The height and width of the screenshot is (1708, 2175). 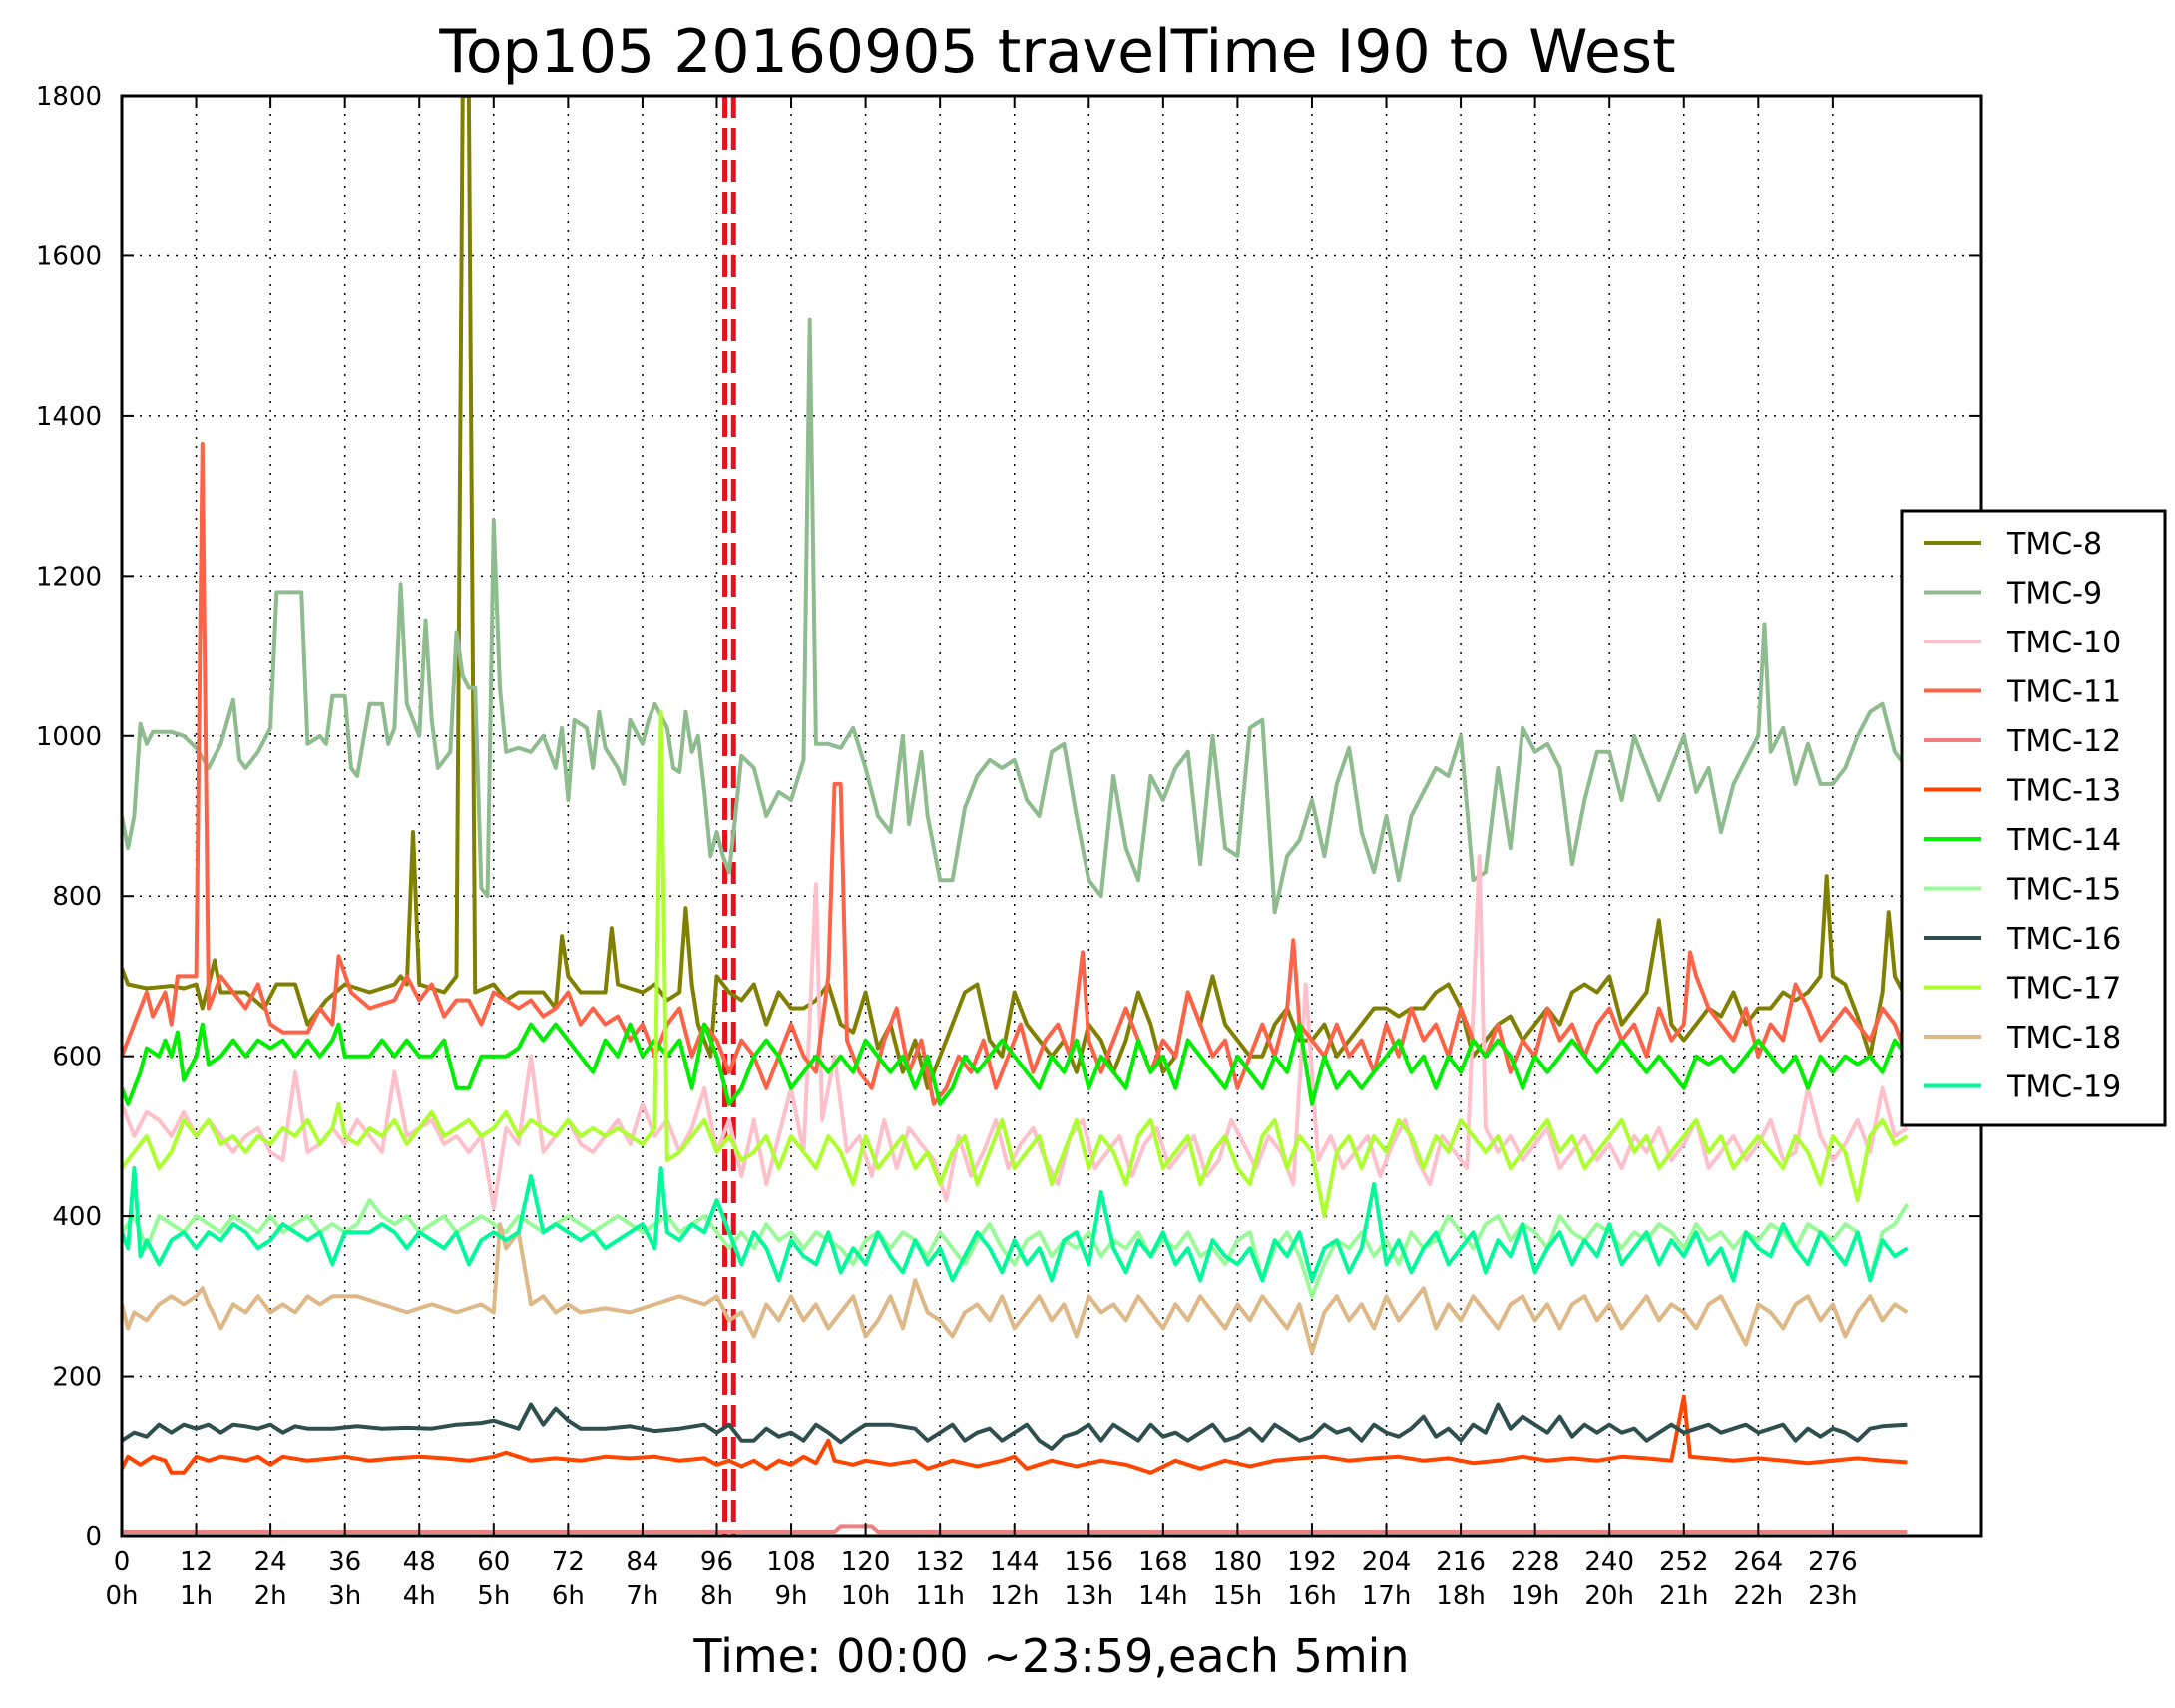 I want to click on x-tick-label: 84, so click(x=642, y=1562).